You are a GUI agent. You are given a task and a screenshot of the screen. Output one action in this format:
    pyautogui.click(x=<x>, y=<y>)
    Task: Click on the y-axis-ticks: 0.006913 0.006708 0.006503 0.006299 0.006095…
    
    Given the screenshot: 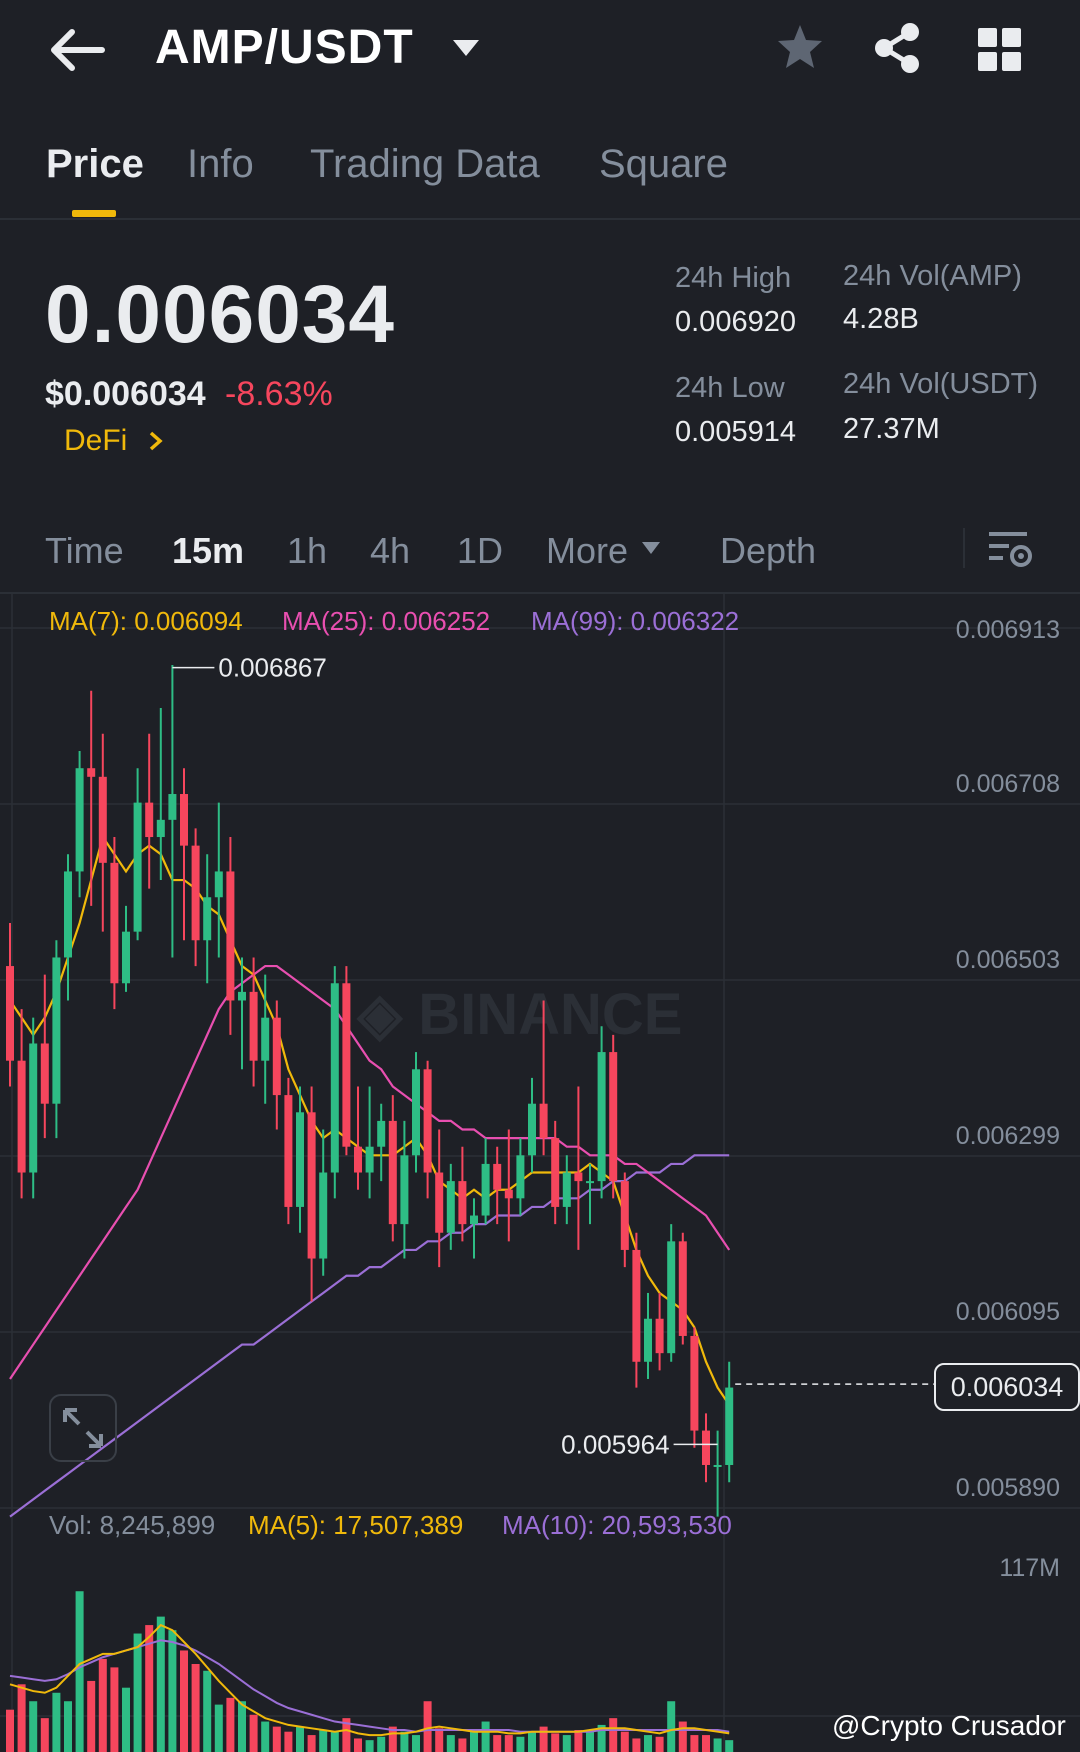 What is the action you would take?
    pyautogui.click(x=1008, y=1059)
    